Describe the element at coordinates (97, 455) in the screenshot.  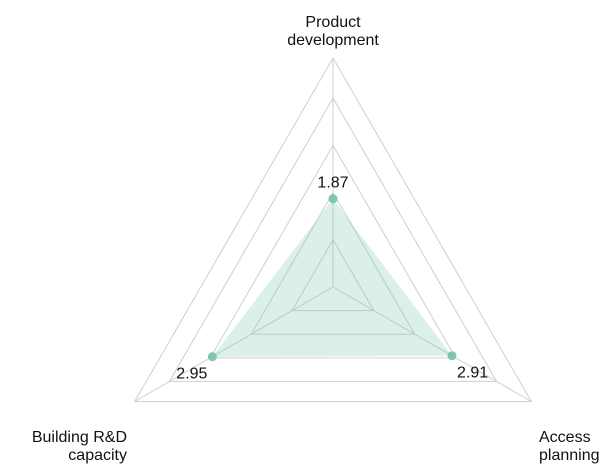
I see `axis-label-3-line-2: capacity` at that location.